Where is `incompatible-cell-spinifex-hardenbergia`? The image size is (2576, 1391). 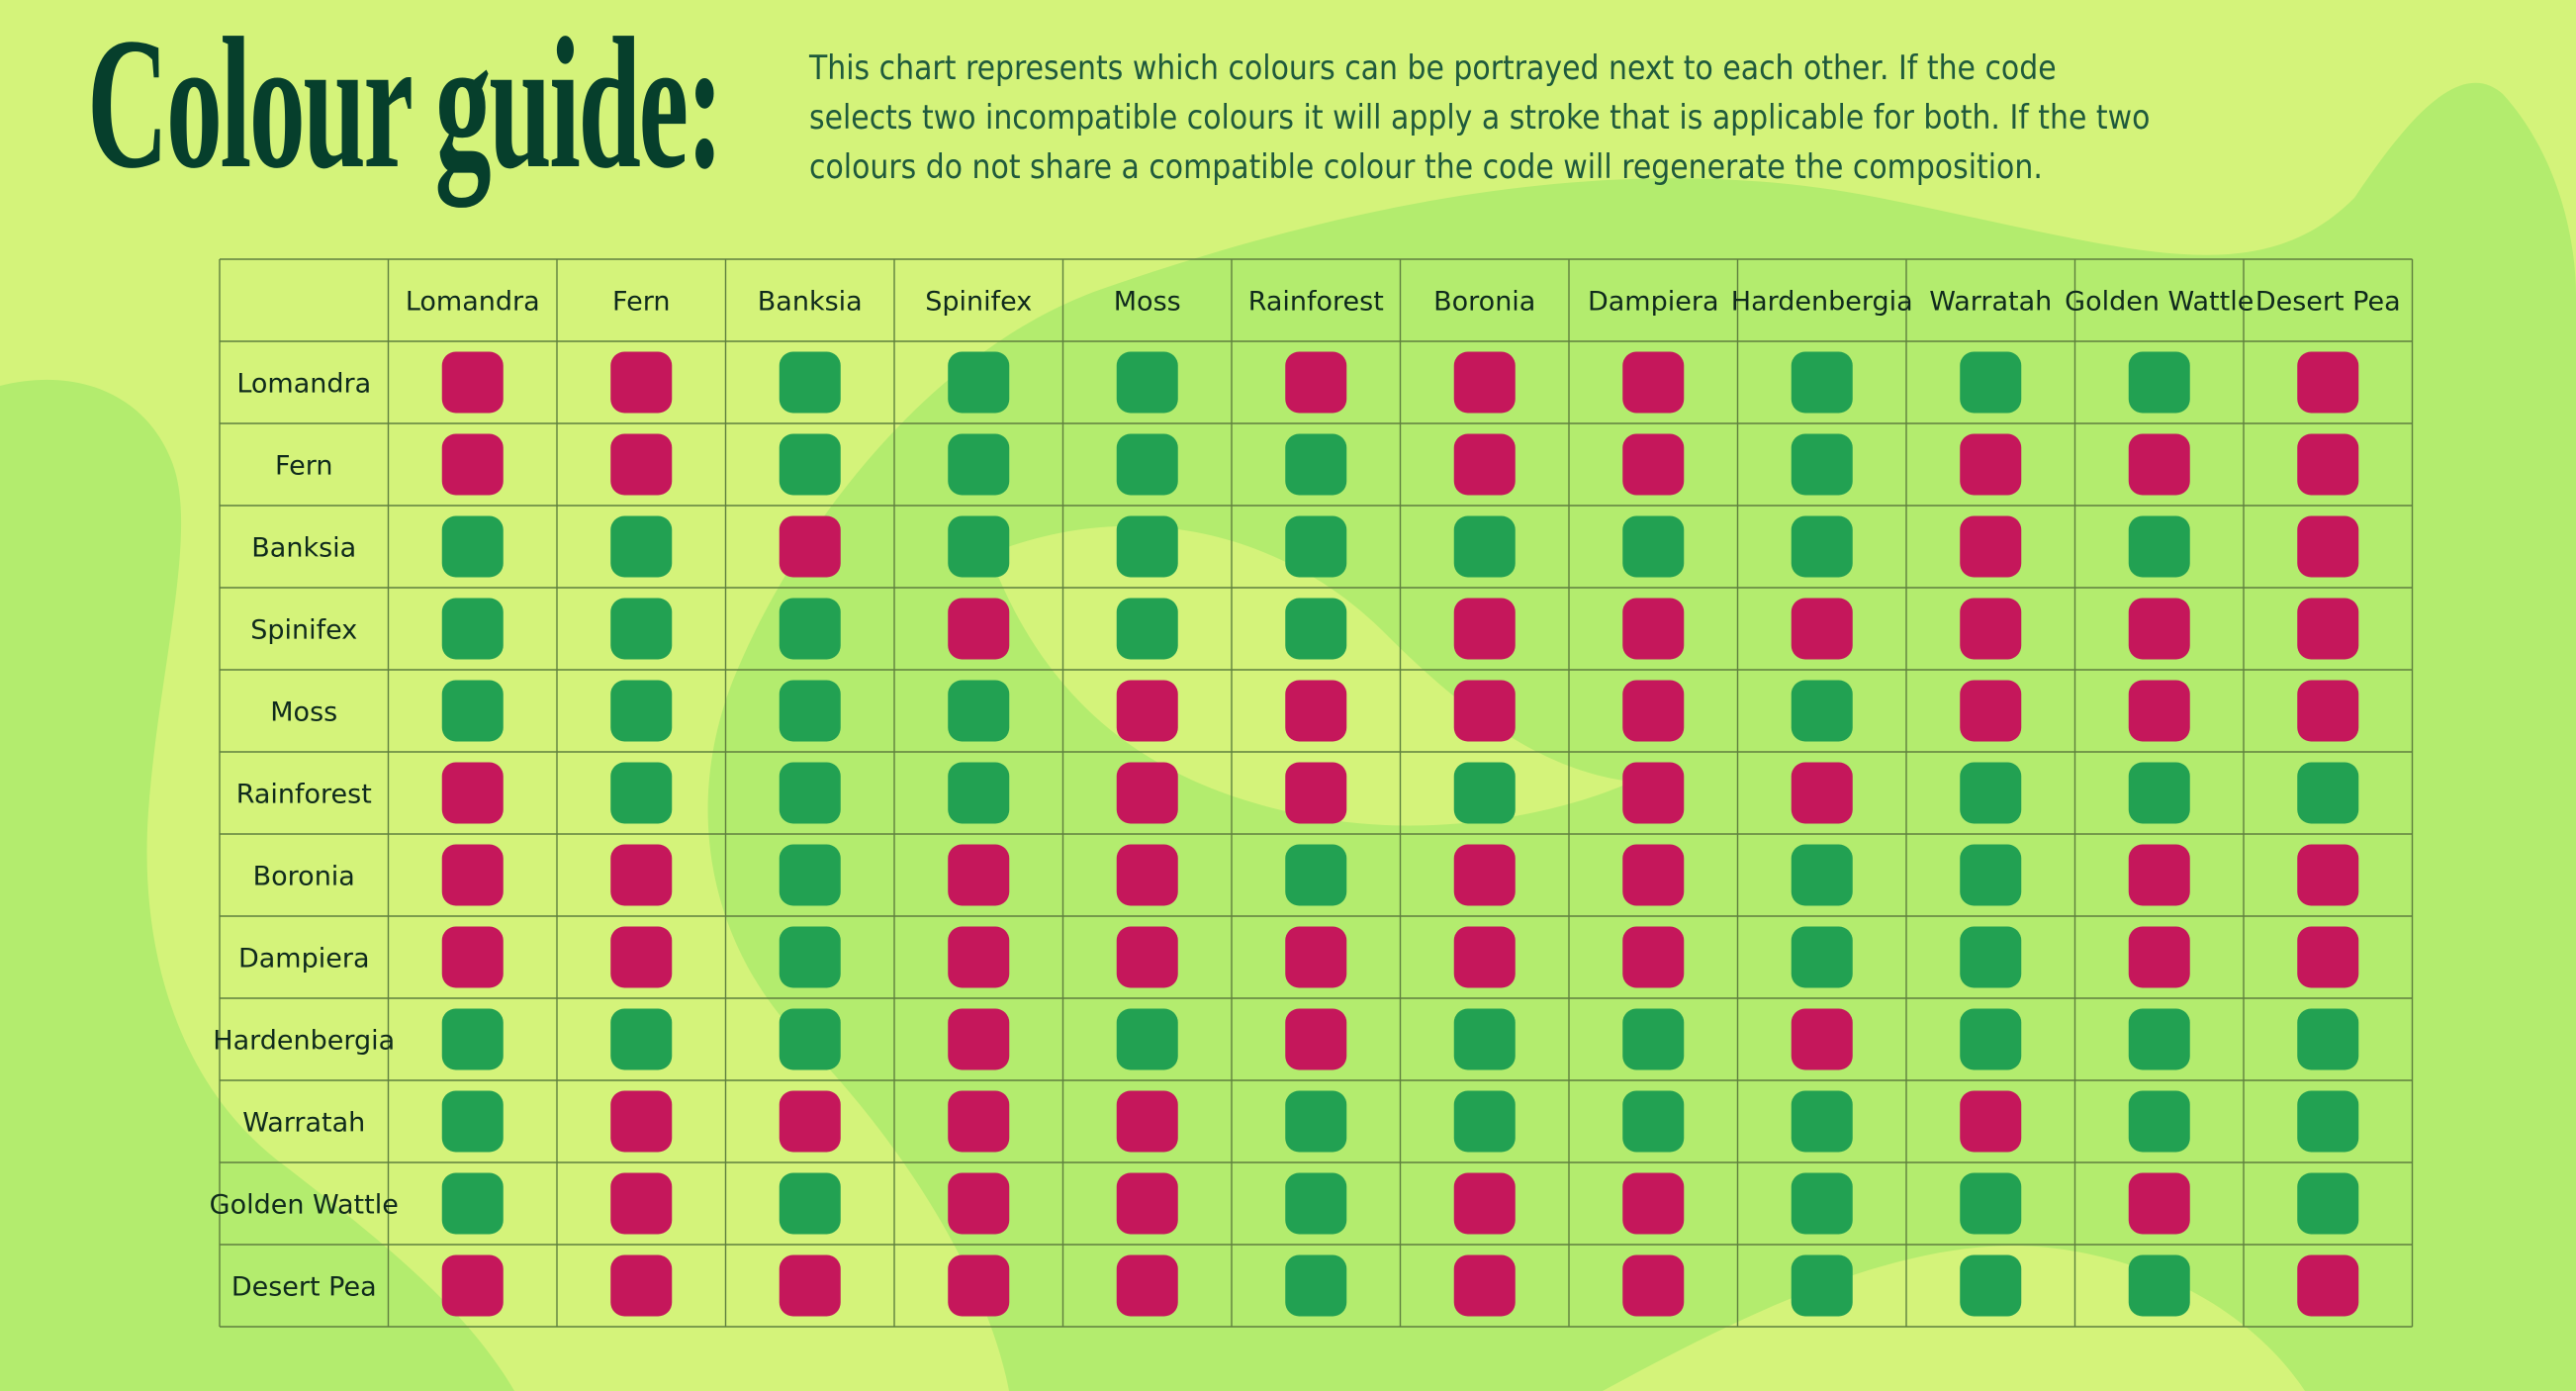
incompatible-cell-spinifex-hardenbergia is located at coordinates (1822, 629).